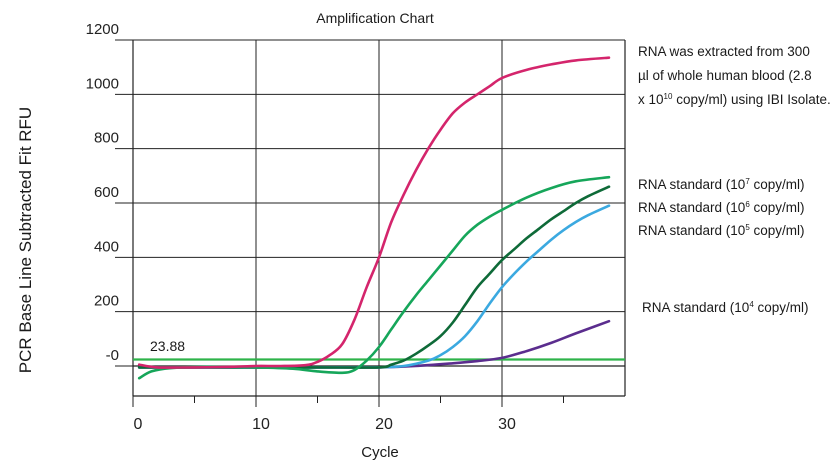 The image size is (832, 469). I want to click on y-tick-label: -0, so click(112, 355).